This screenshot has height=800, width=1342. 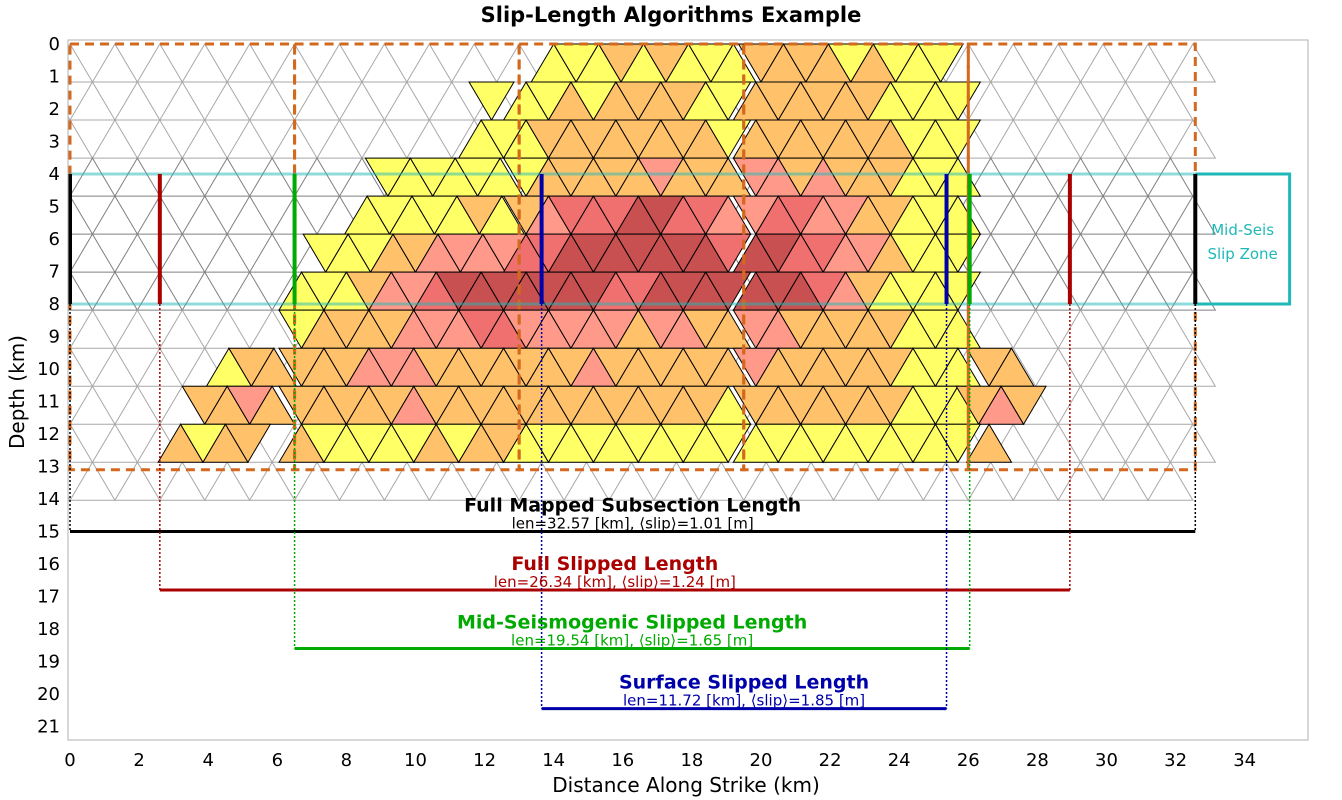 I want to click on x-tick-label: 6, so click(x=277, y=760).